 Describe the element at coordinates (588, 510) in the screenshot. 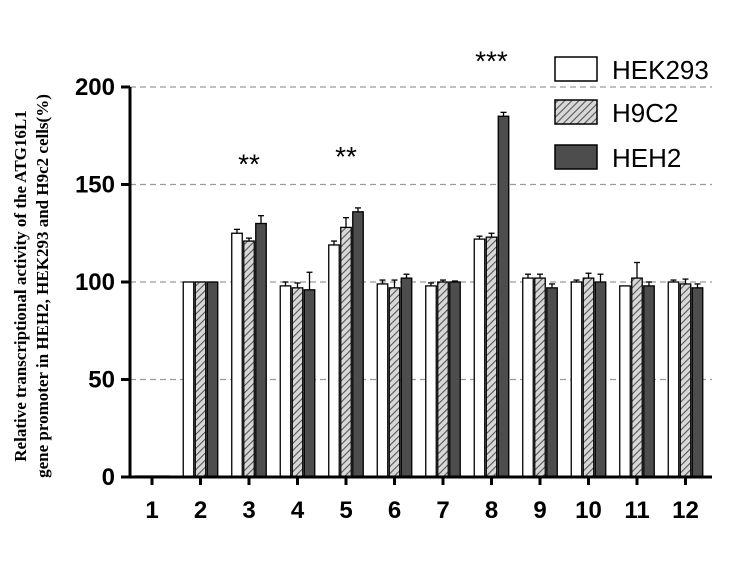

I see `x-tick-label: 10` at that location.